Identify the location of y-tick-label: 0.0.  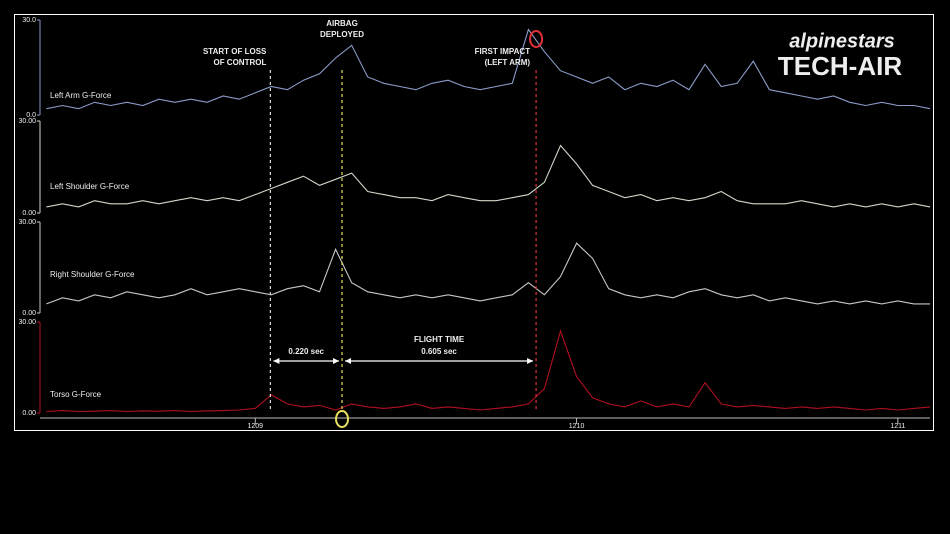
(31, 115).